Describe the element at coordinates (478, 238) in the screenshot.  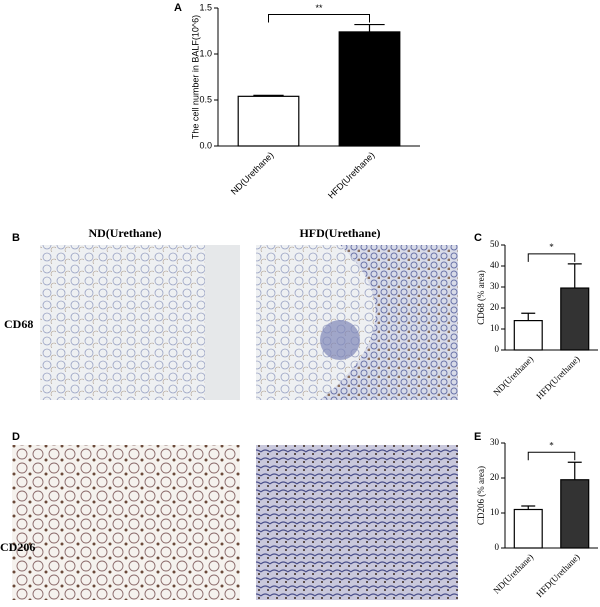
I see `panel-label: C` at that location.